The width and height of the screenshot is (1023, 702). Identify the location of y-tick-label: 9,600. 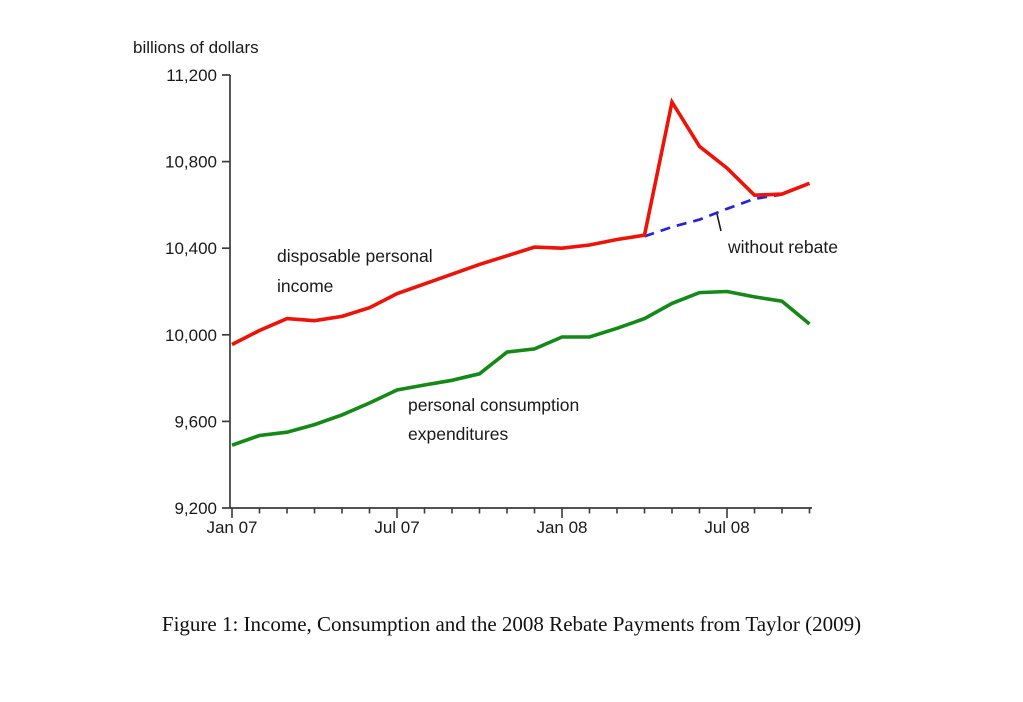
(195, 421).